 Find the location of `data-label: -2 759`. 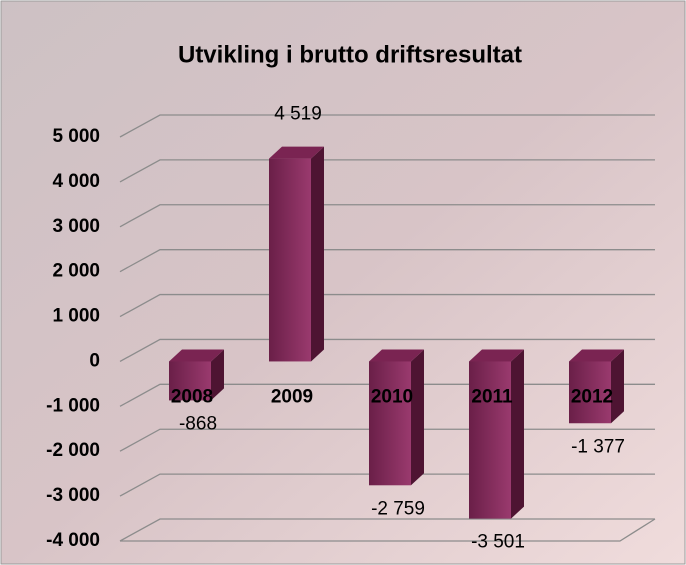

data-label: -2 759 is located at coordinates (398, 508).